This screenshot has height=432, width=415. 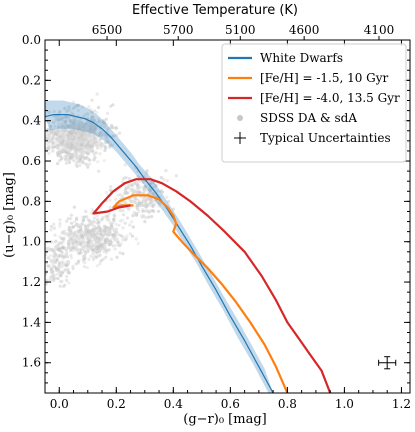 I want to click on y-tick-label: 0.2, so click(x=31, y=80).